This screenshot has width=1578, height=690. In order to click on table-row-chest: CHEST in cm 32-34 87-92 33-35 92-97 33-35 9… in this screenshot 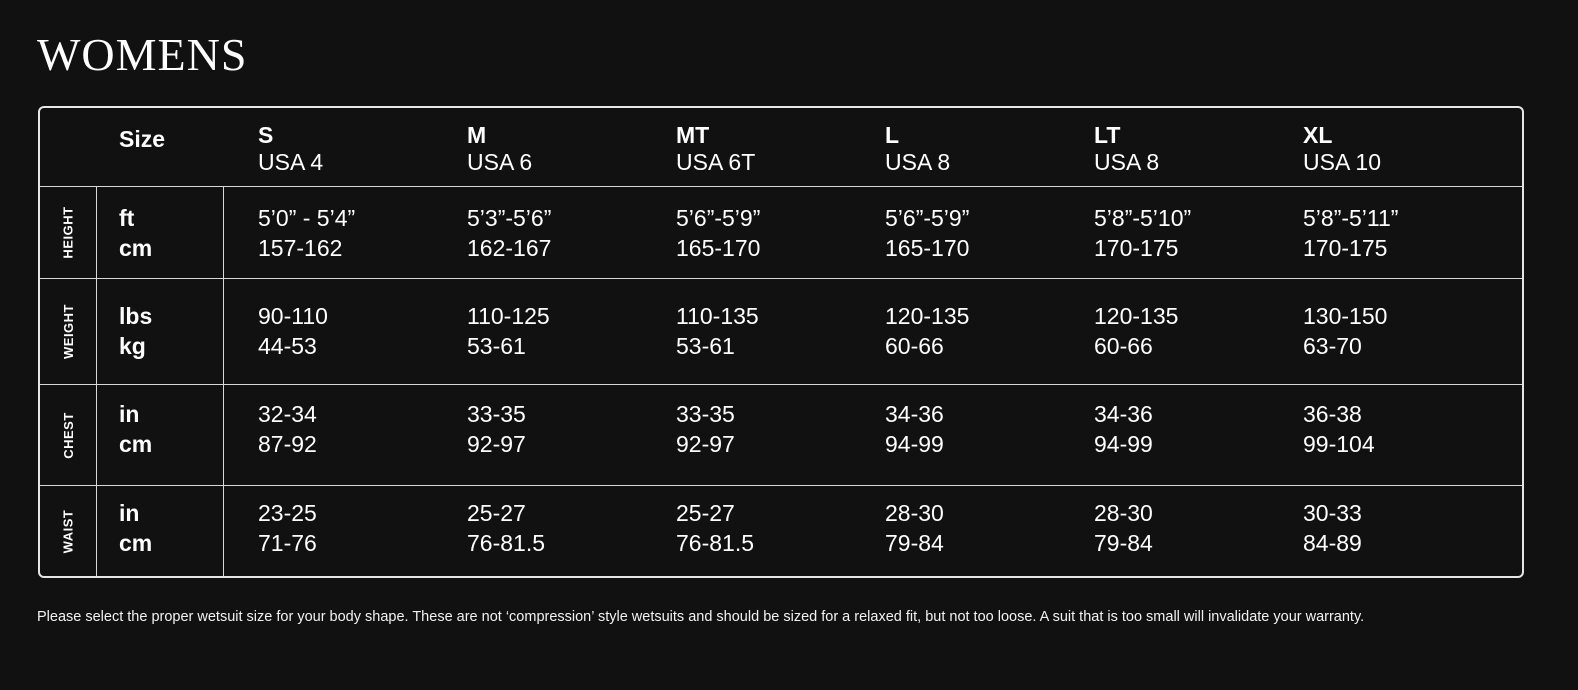, I will do `click(781, 435)`.